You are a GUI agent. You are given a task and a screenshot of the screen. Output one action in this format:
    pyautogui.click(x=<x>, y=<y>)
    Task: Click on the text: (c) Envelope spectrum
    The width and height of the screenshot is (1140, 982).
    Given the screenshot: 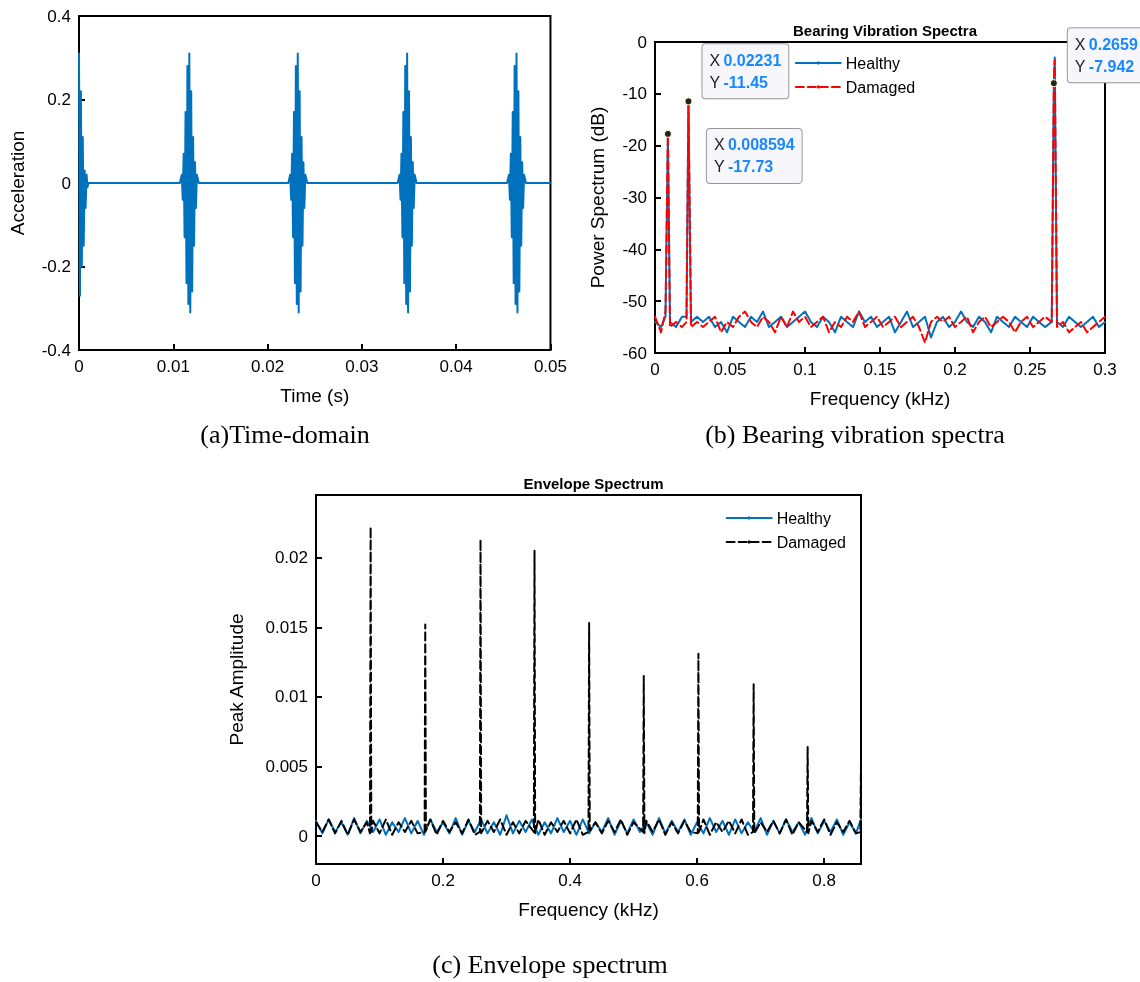 What is the action you would take?
    pyautogui.click(x=550, y=964)
    